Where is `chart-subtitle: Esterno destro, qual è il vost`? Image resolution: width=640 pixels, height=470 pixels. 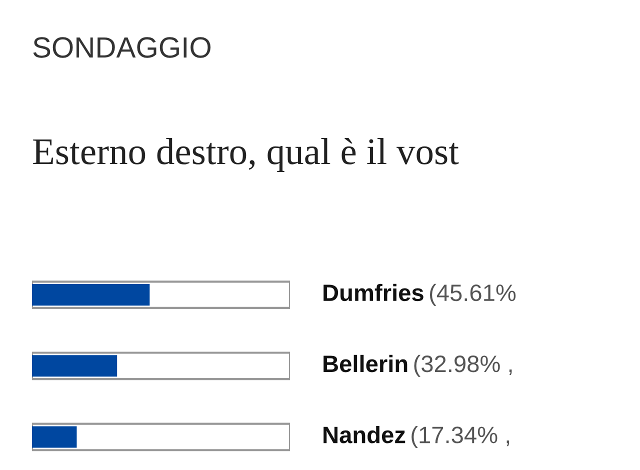
chart-subtitle: Esterno destro, qual è il vost is located at coordinates (246, 155).